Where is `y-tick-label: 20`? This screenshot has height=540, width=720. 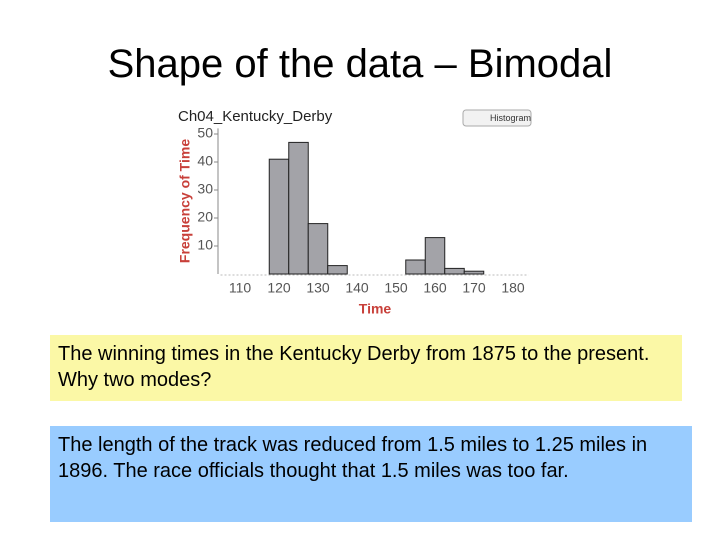
y-tick-label: 20 is located at coordinates (205, 217).